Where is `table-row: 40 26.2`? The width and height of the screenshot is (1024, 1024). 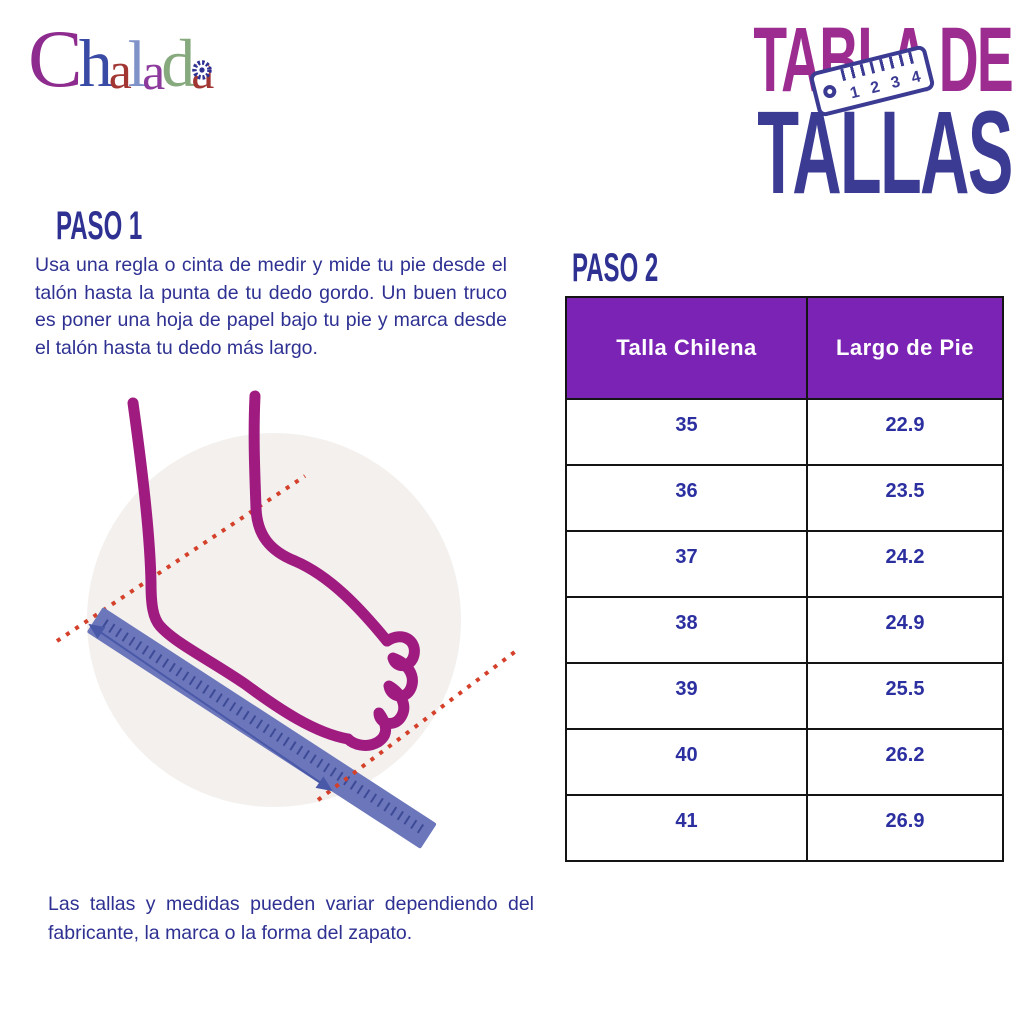
table-row: 40 26.2 is located at coordinates (784, 762).